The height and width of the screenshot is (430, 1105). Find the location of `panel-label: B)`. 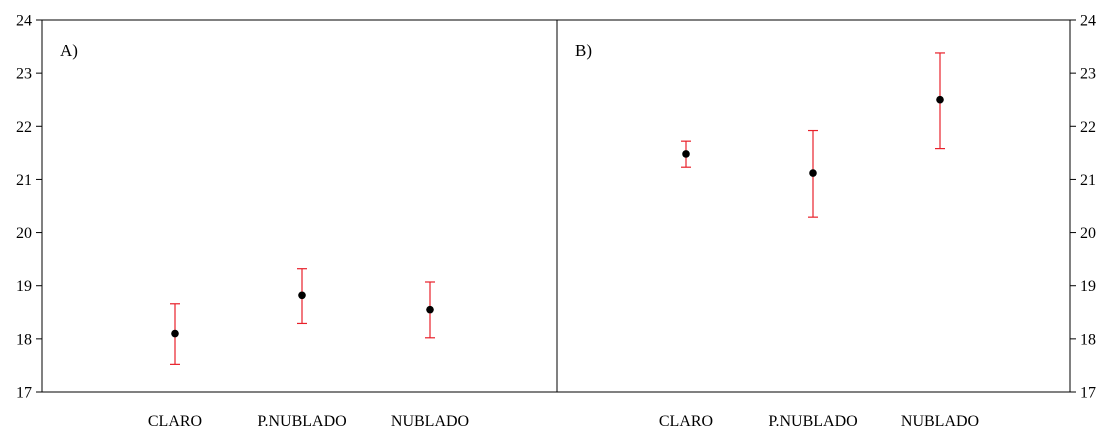

panel-label: B) is located at coordinates (583, 50).